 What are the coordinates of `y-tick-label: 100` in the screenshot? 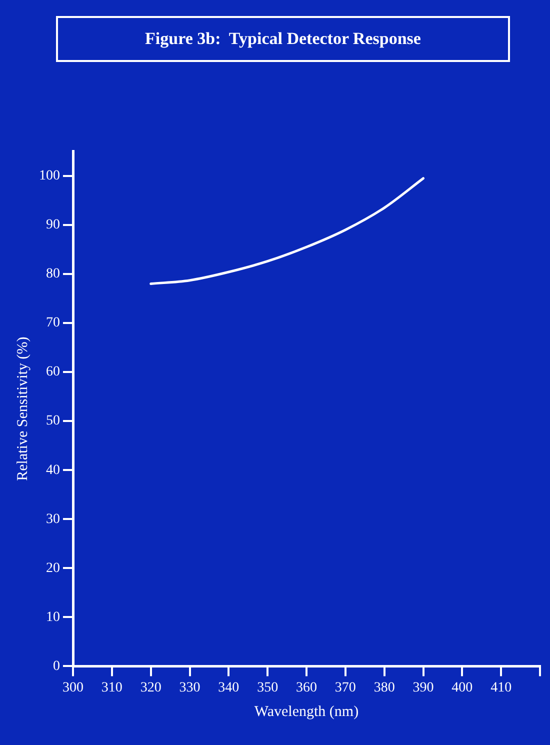 It's located at (49, 176).